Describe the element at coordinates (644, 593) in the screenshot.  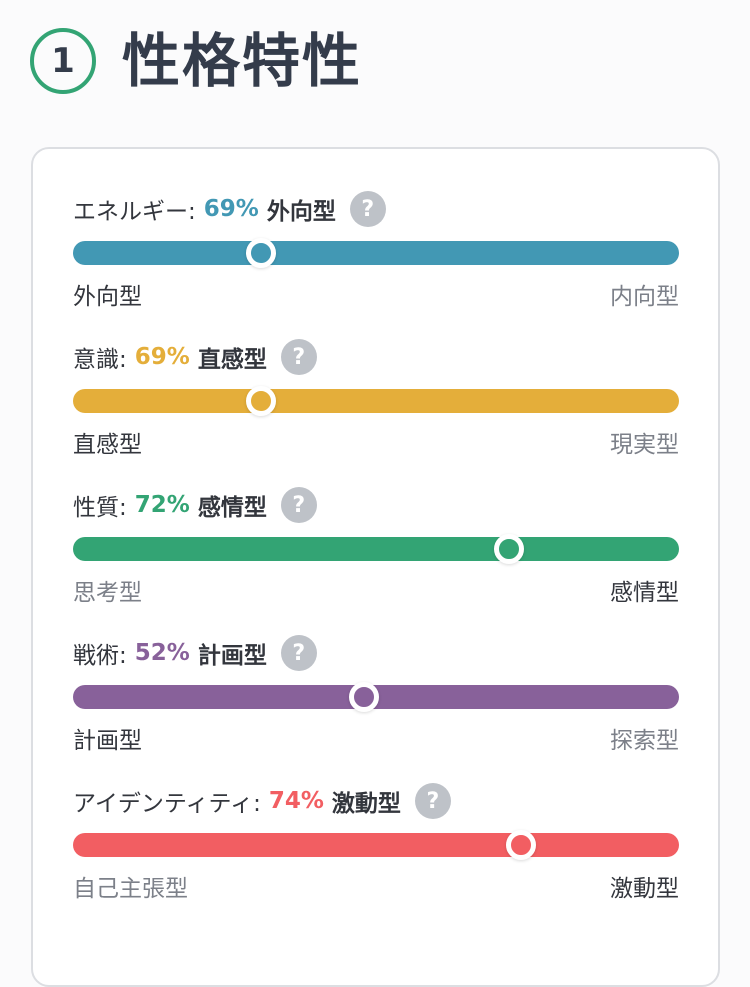
I see `trait-right-label: 感情型` at that location.